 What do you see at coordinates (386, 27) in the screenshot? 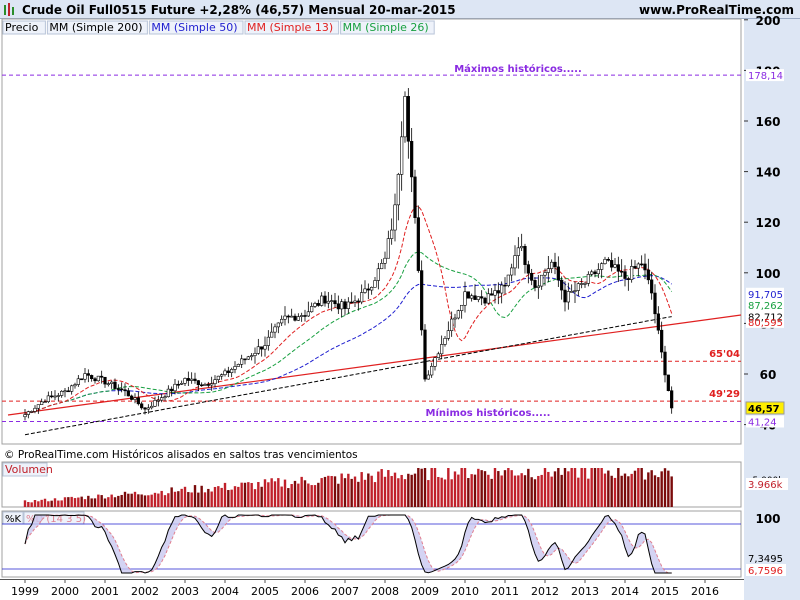
I see `legend-label-4: MM (Simple 26)` at bounding box center [386, 27].